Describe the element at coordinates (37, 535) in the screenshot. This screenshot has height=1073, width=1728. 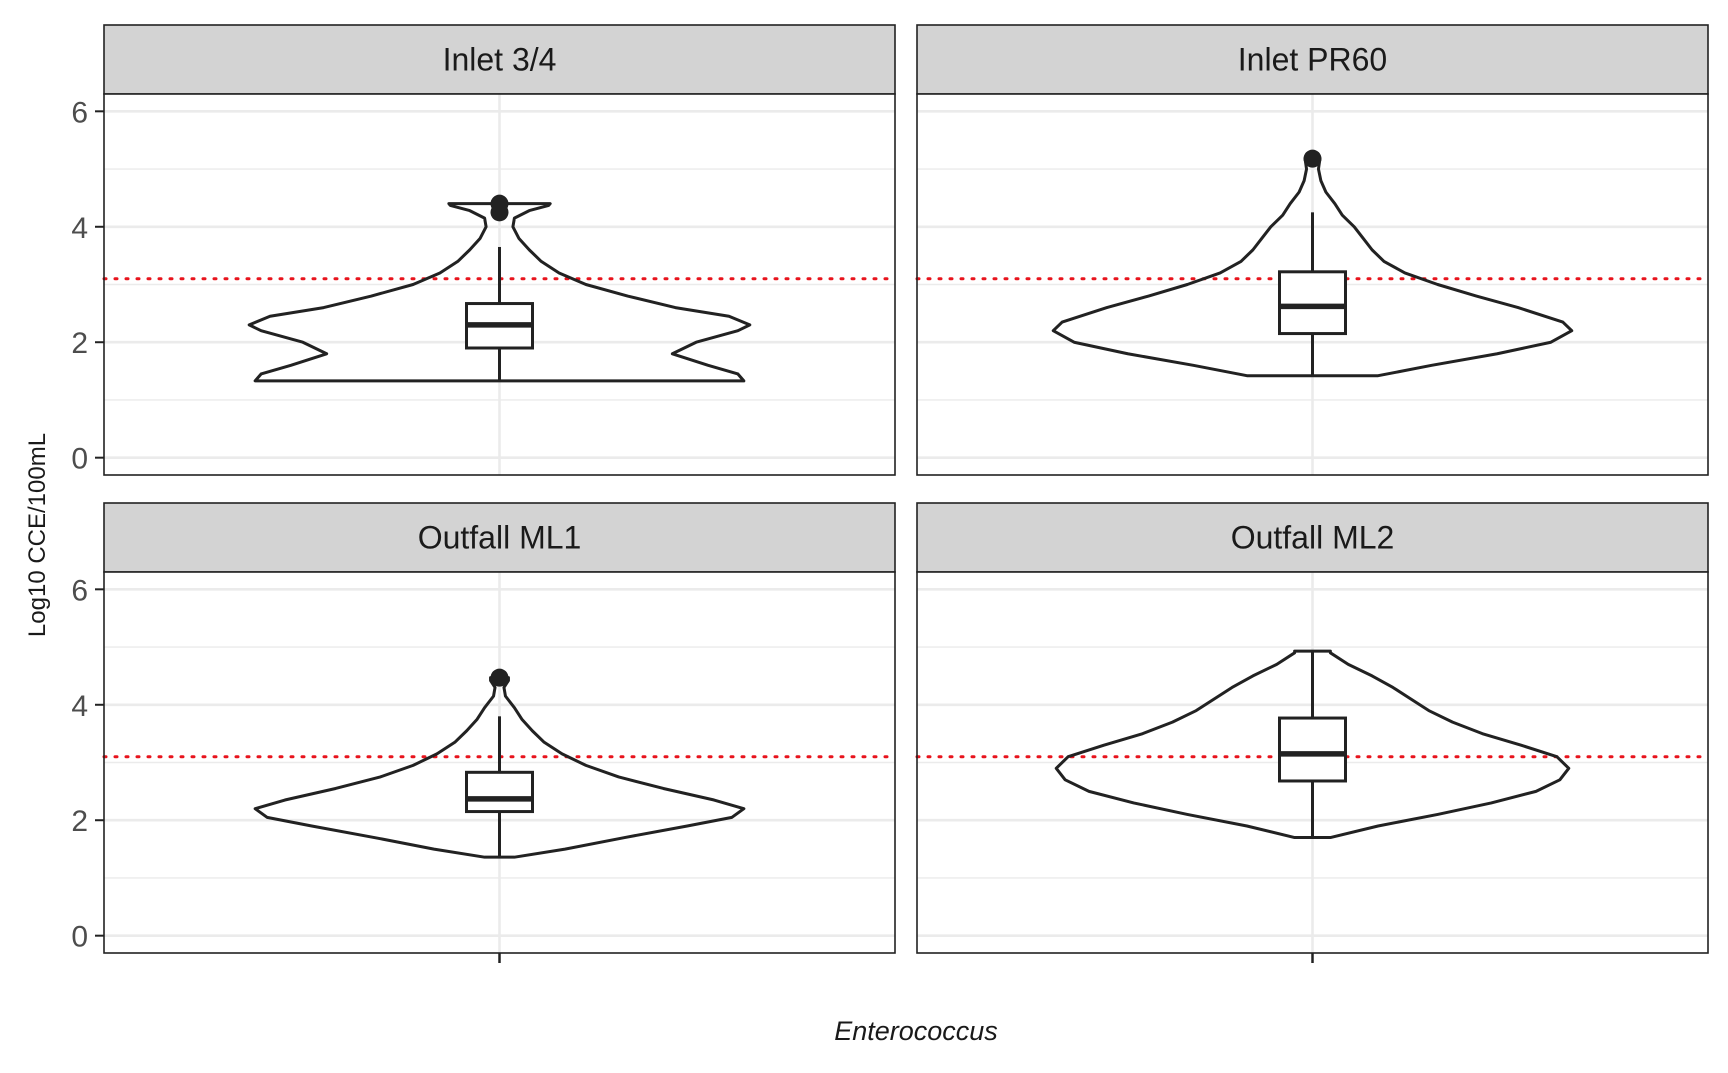
I see `y-axis-title: Log10 CCE/100mL` at that location.